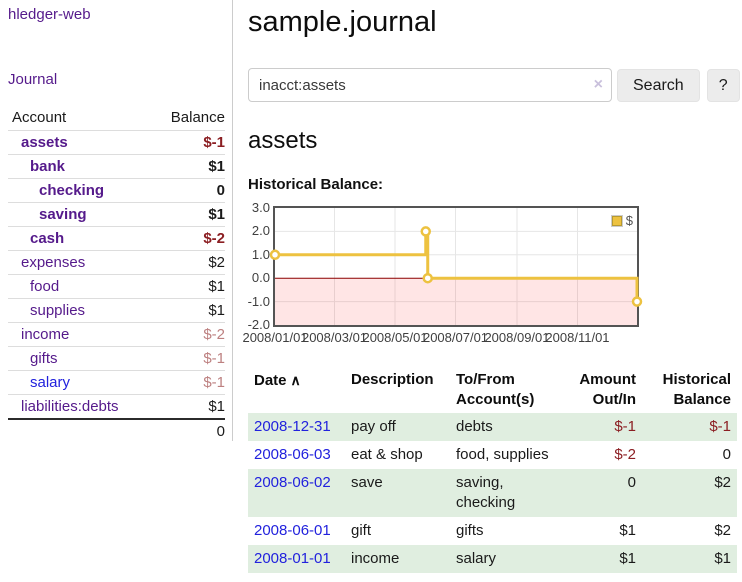 This screenshot has height=582, width=742. Describe the element at coordinates (39, 117) in the screenshot. I see `accounts-col-account: Account` at that location.